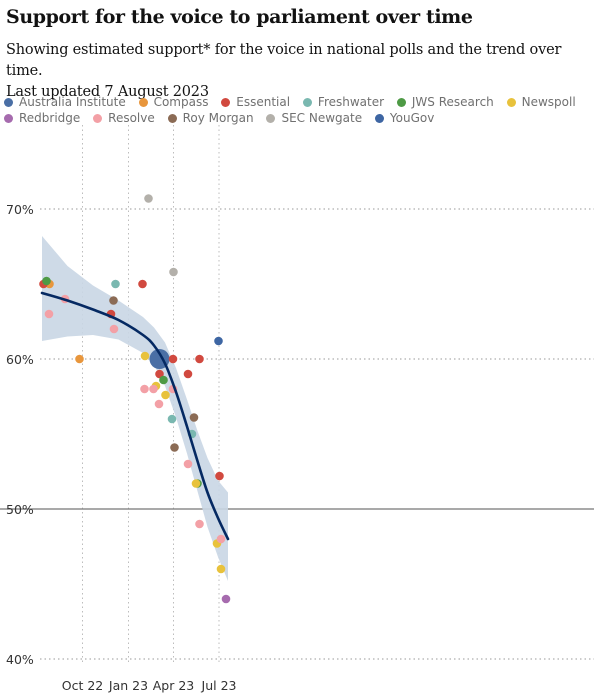  I want to click on x-tick-label: Oct 22, so click(83, 685).